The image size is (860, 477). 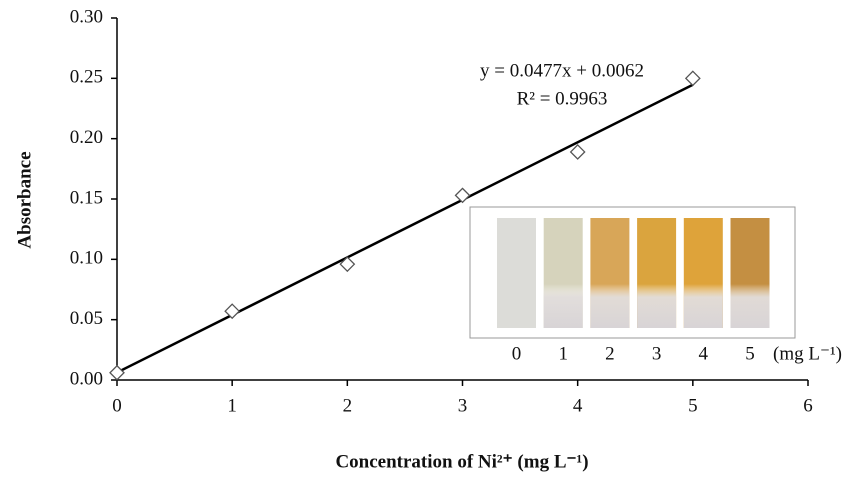 What do you see at coordinates (24, 199) in the screenshot?
I see `y-axis-label: Absorbance` at bounding box center [24, 199].